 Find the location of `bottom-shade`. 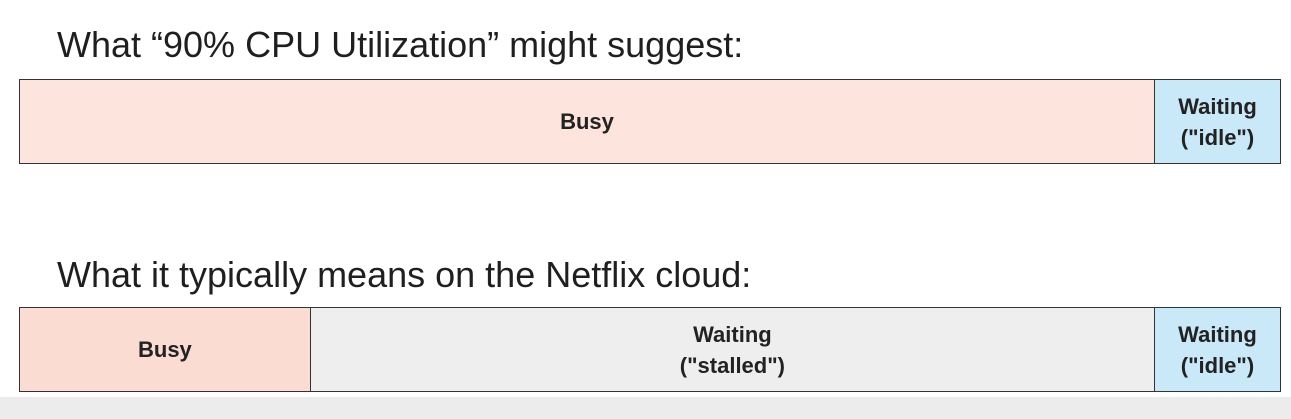

bottom-shade is located at coordinates (645, 408).